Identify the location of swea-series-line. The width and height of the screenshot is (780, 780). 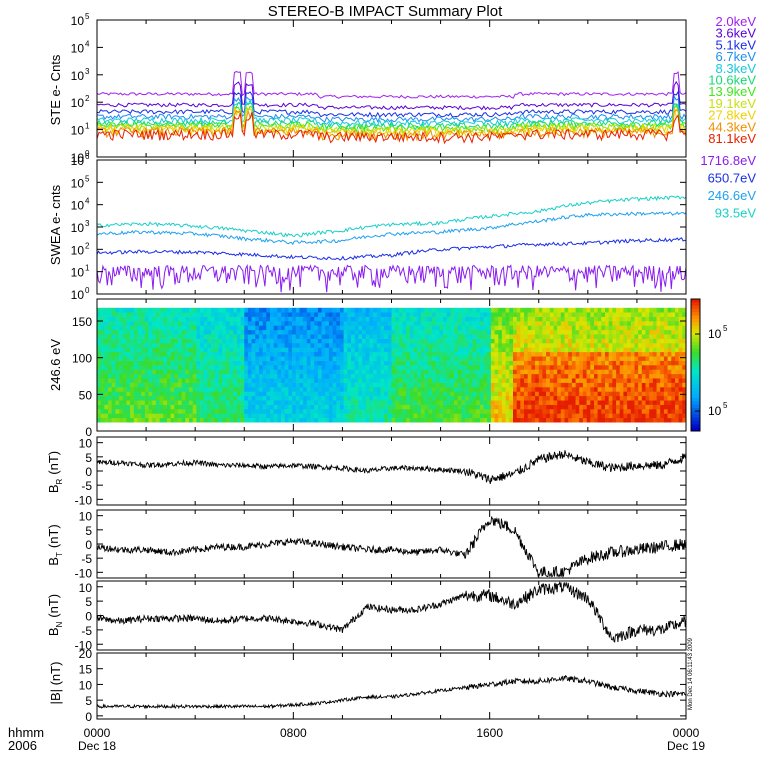
(391, 216).